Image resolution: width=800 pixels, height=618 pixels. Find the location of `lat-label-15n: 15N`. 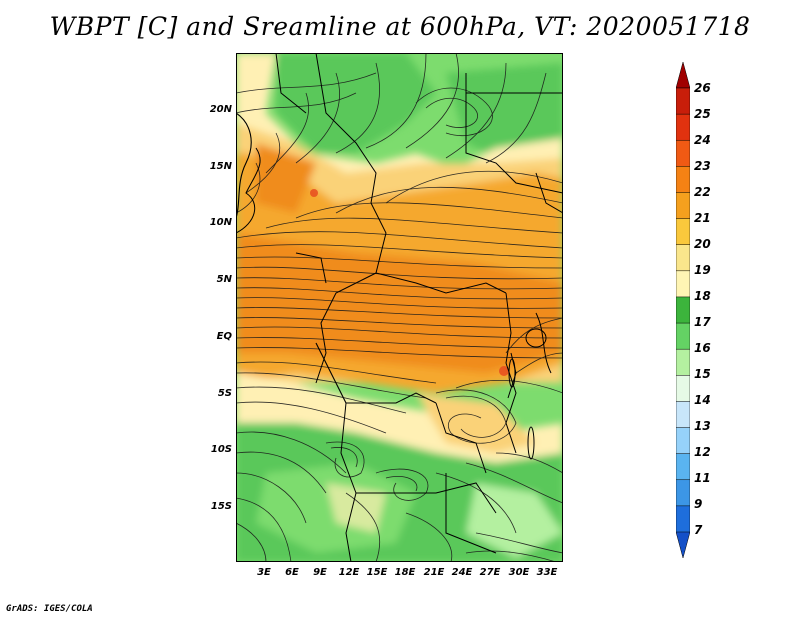

lat-label-15n: 15N is located at coordinates (220, 166).